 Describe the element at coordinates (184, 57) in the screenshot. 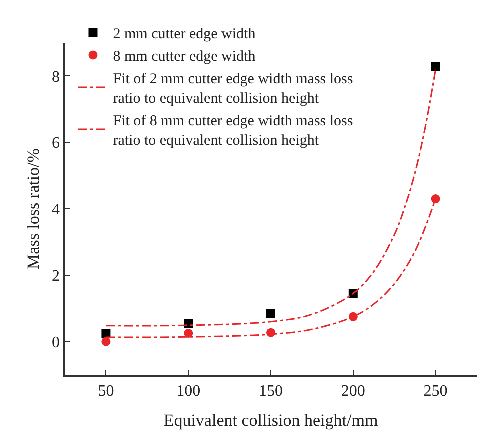

I see `legend-label: 8 mm cutter edge width` at that location.